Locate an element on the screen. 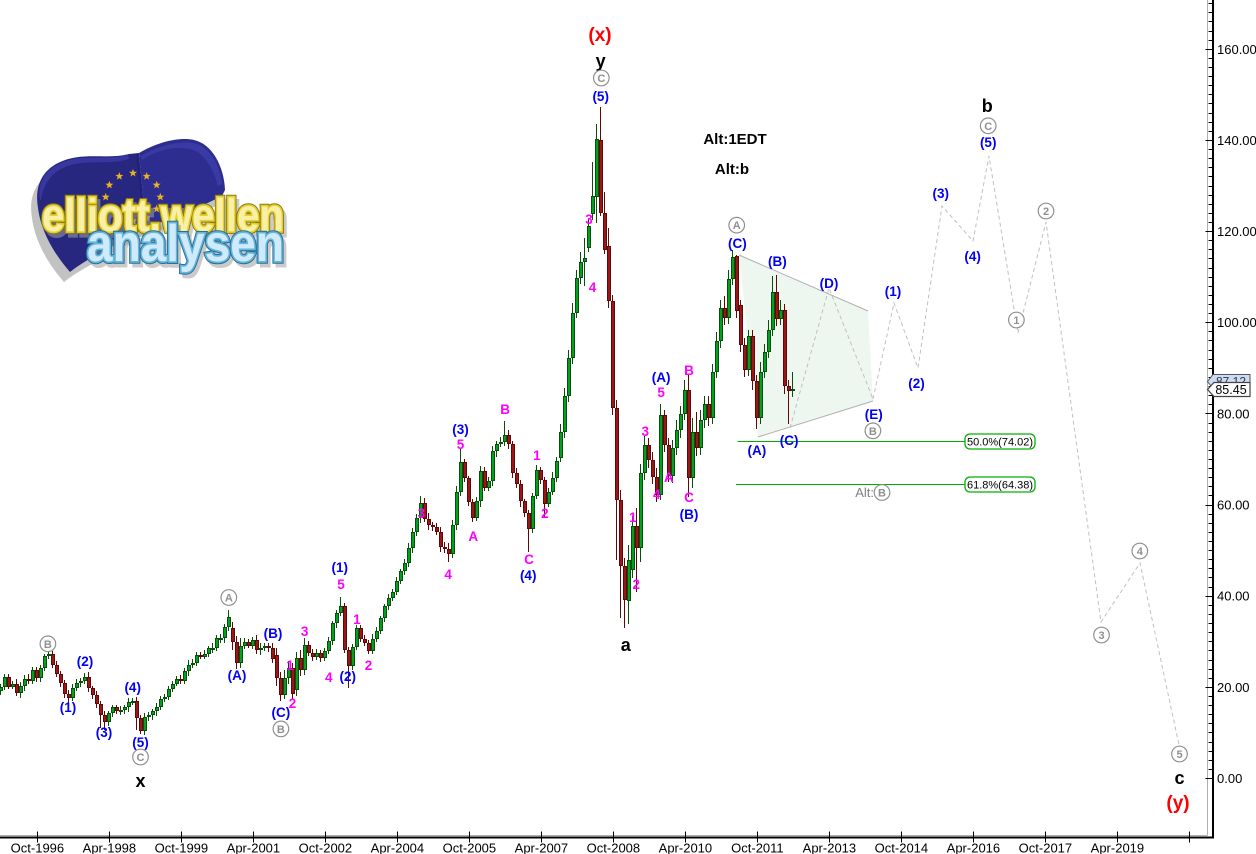 This screenshot has height=854, width=1256. svg-text: 20.00 is located at coordinates (1233, 687).